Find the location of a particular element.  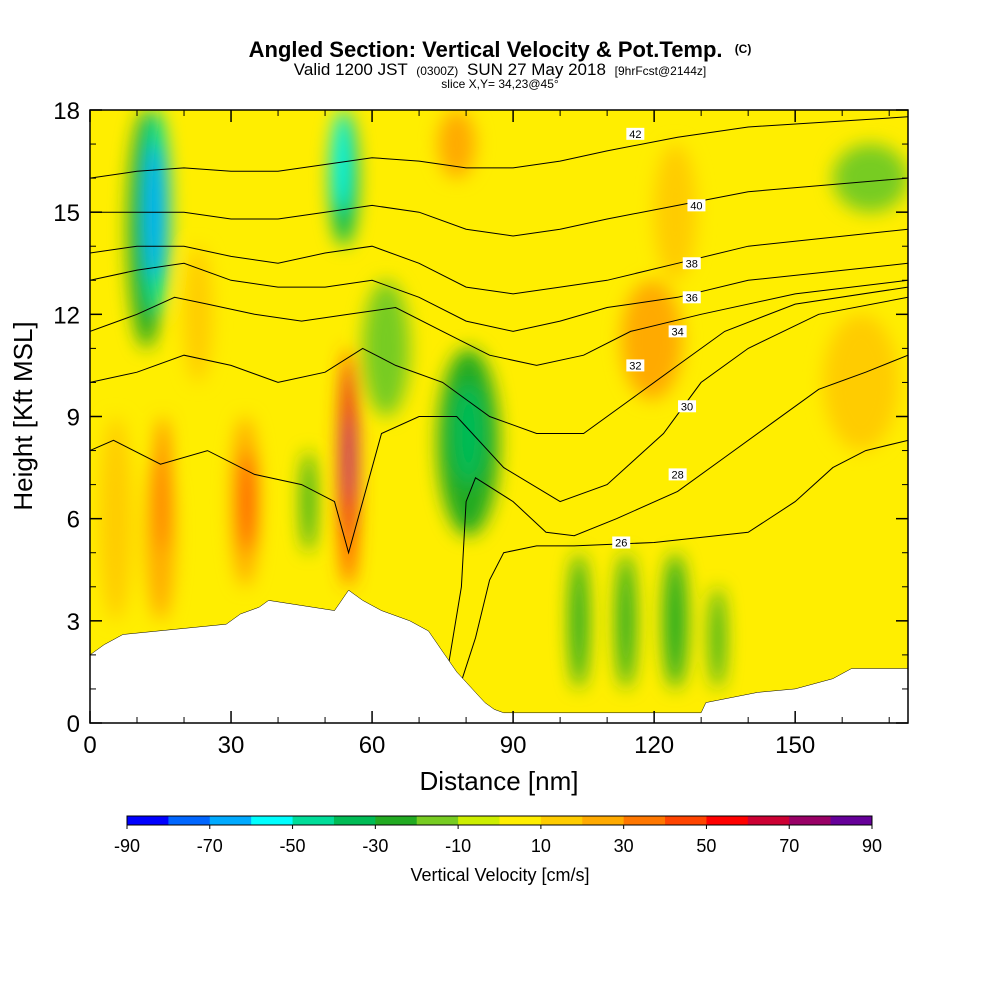

x-axis-label: Distance [nm] is located at coordinates (499, 781).